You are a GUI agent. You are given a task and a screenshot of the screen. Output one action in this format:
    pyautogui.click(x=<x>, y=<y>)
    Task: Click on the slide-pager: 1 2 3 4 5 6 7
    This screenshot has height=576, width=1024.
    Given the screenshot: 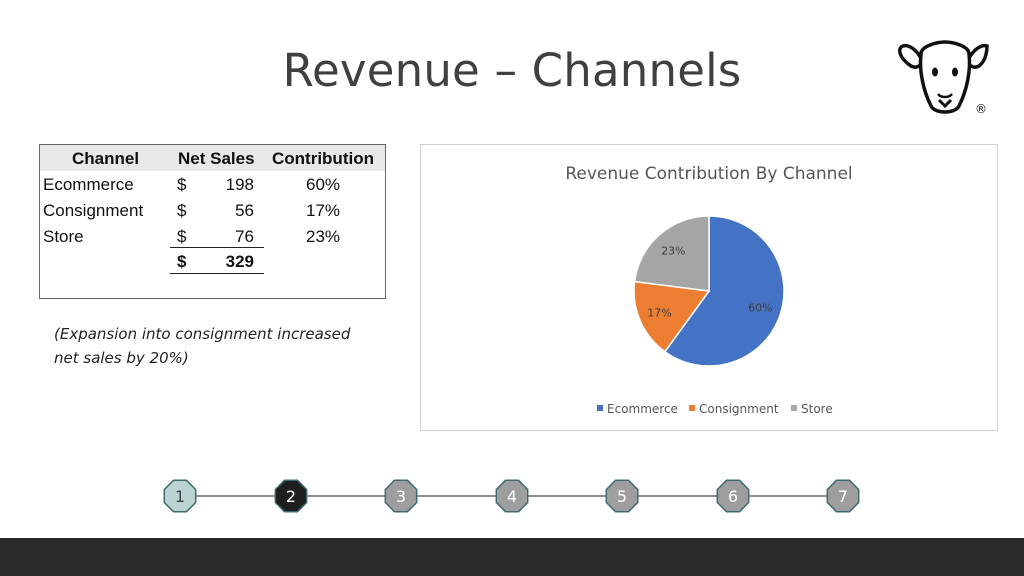 What is the action you would take?
    pyautogui.click(x=512, y=497)
    